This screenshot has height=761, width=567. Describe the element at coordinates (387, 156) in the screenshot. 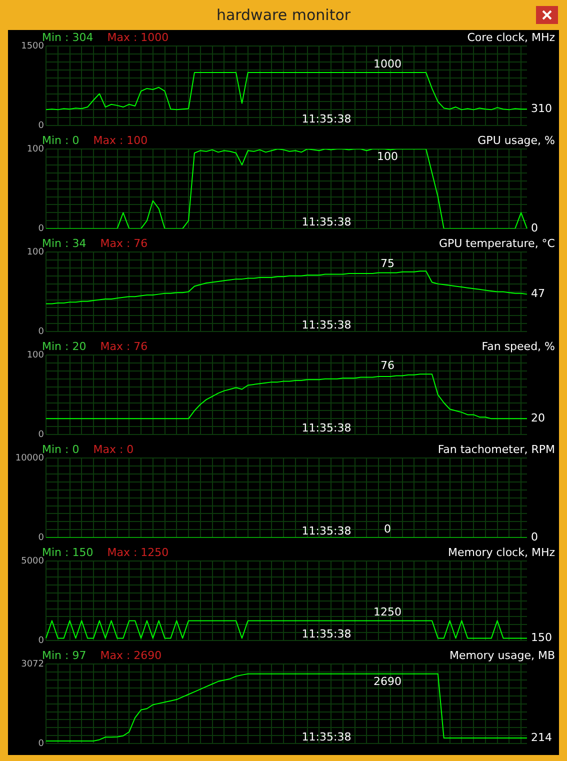

I see `annotation: 100` at that location.